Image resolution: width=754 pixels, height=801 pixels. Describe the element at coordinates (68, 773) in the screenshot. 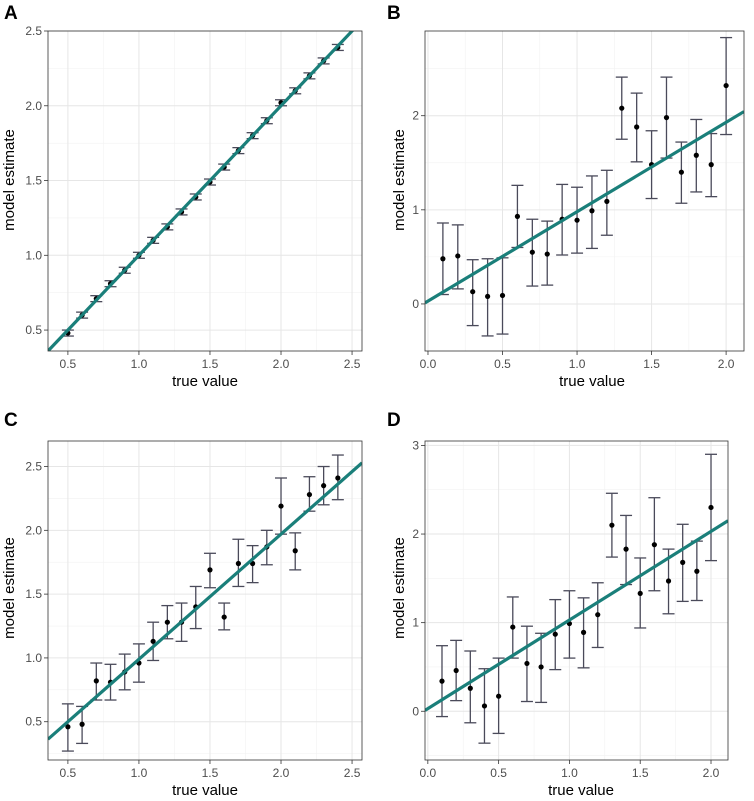

I see `panel-c-x-tick-label: 0.5` at that location.